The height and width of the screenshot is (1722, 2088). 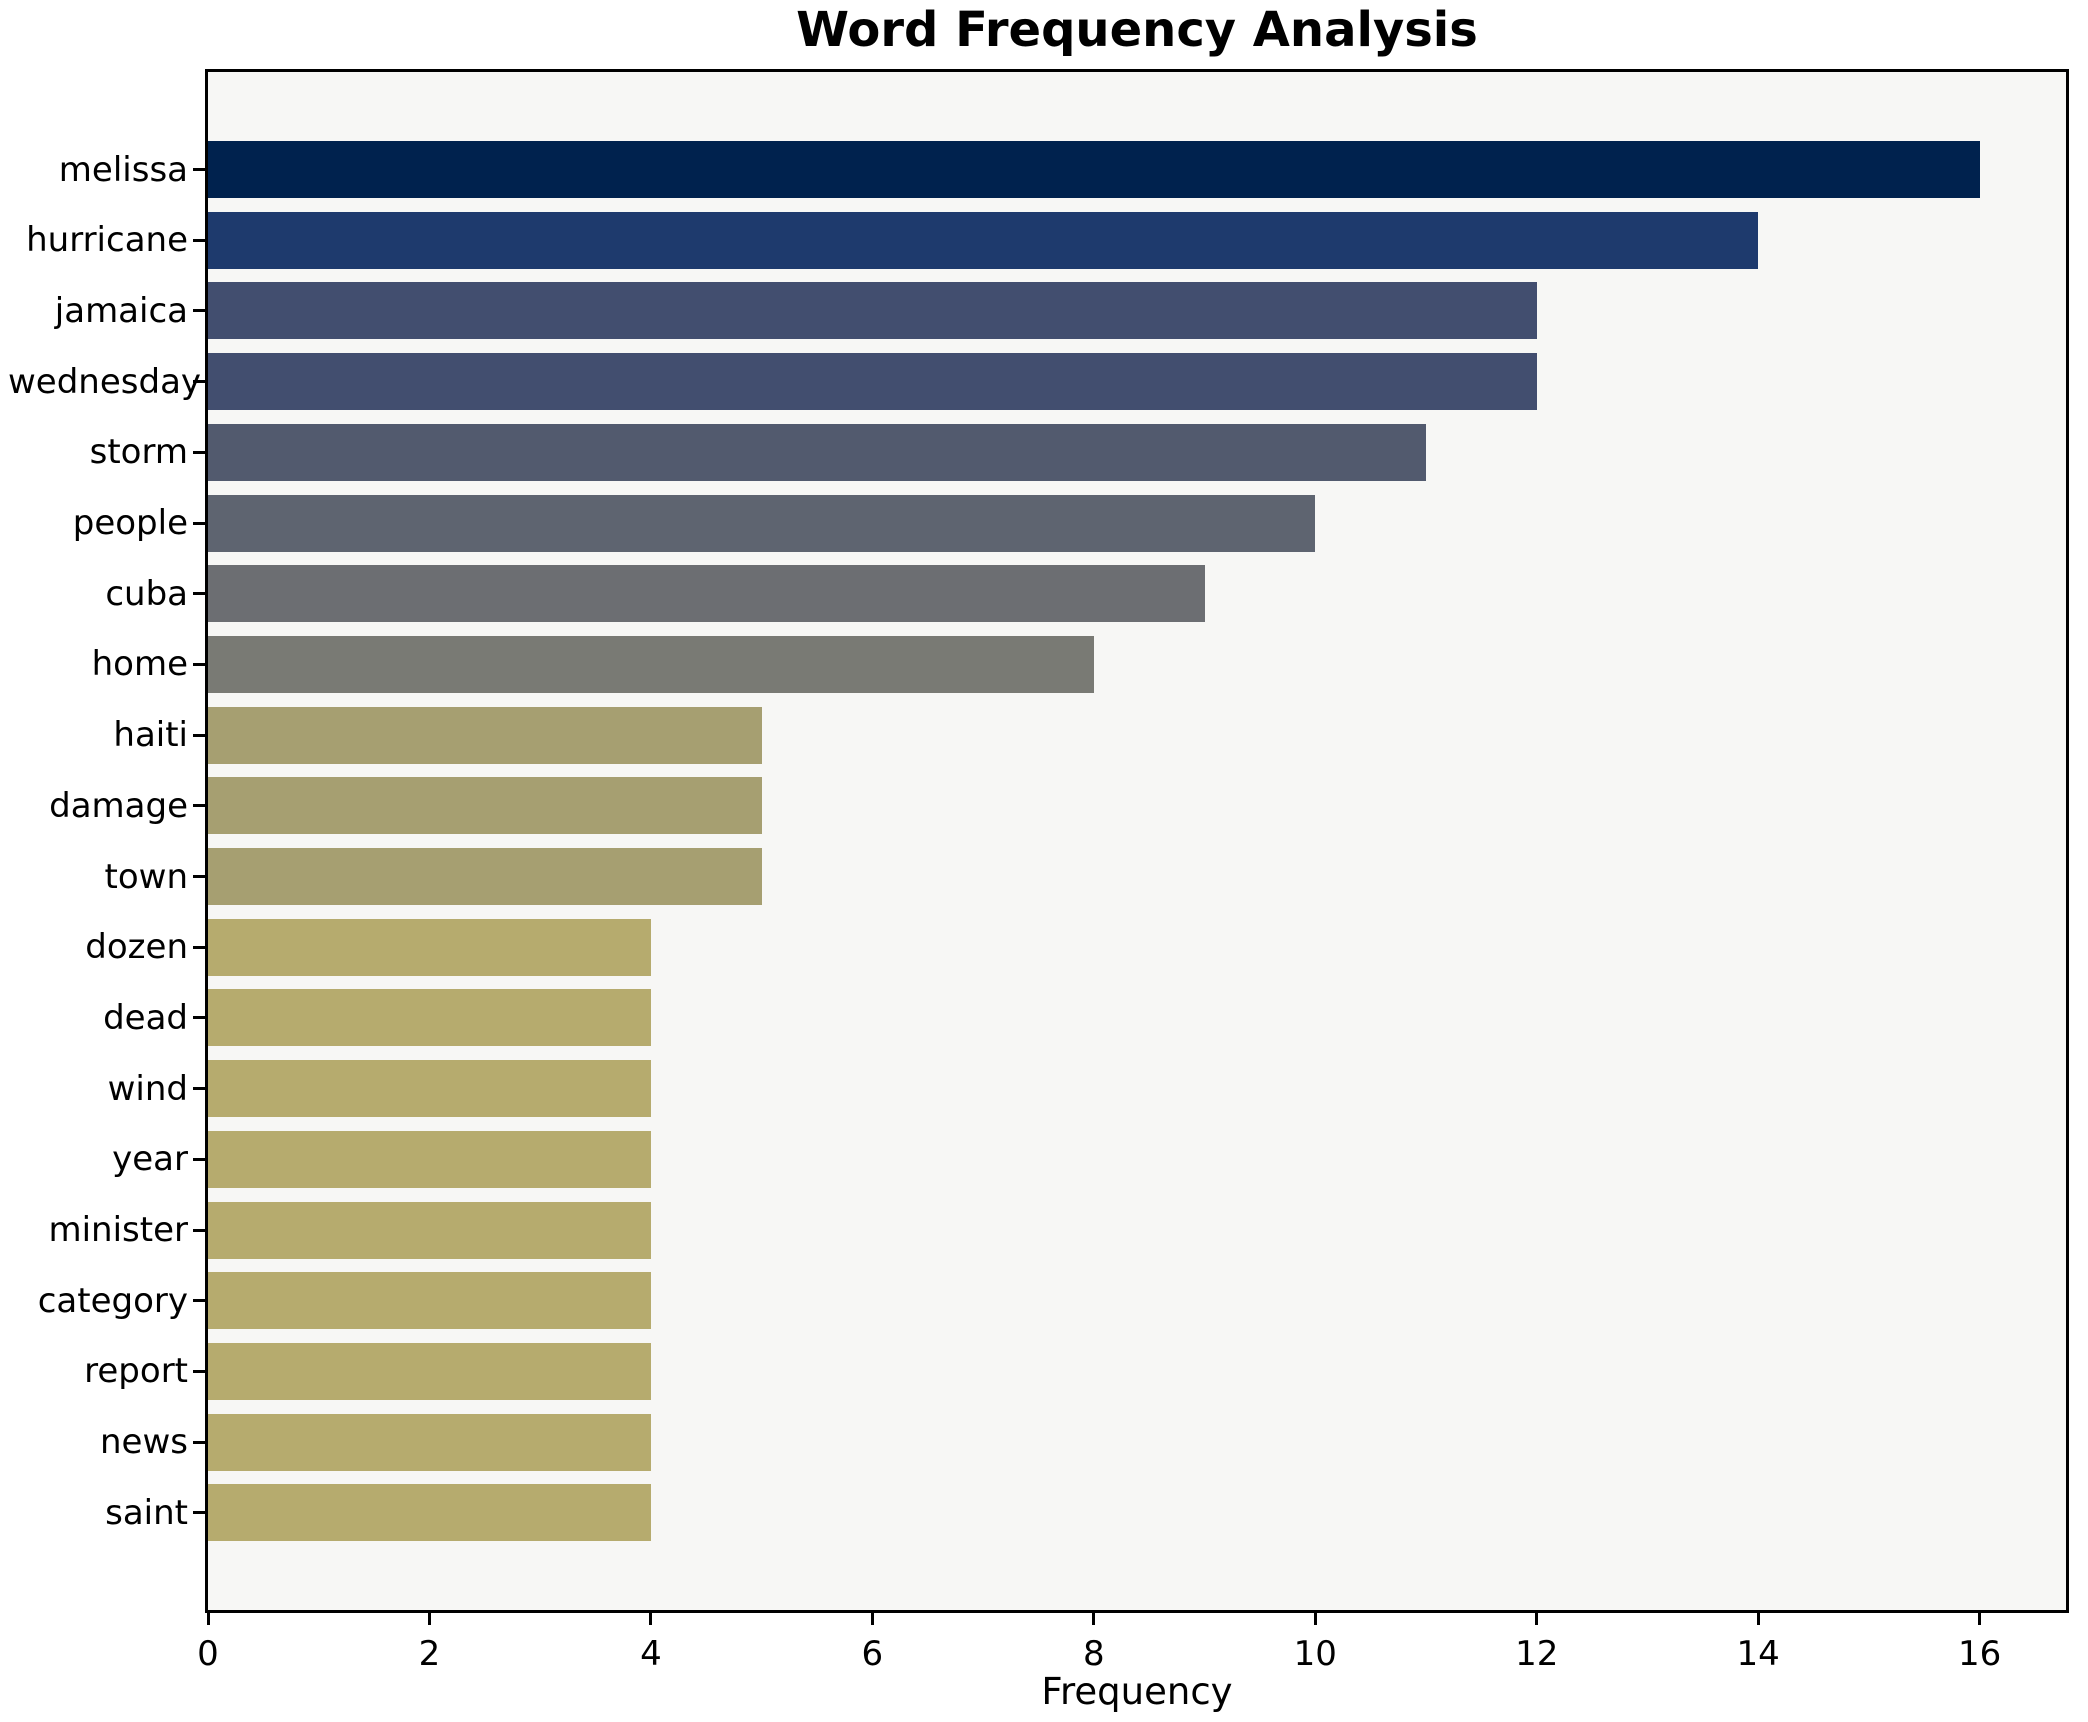 I want to click on bar-town, so click(x=485, y=876).